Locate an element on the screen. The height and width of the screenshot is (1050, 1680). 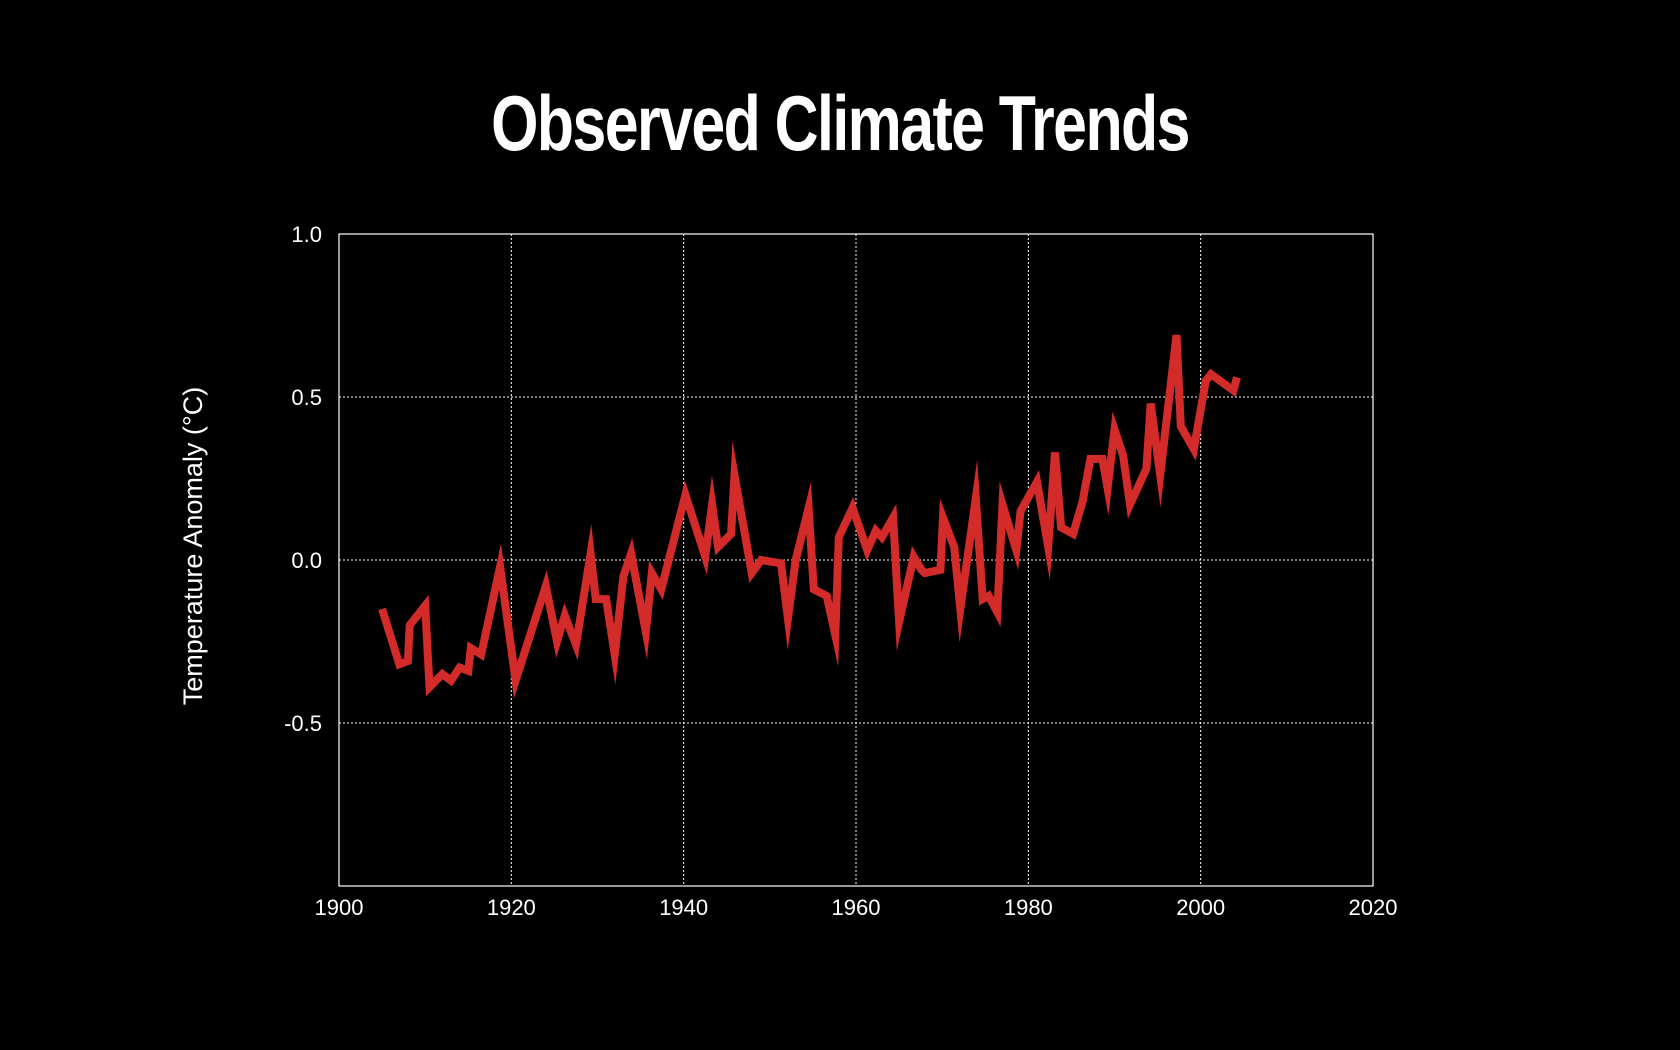
y-tick-label: -0.5 is located at coordinates (303, 723).